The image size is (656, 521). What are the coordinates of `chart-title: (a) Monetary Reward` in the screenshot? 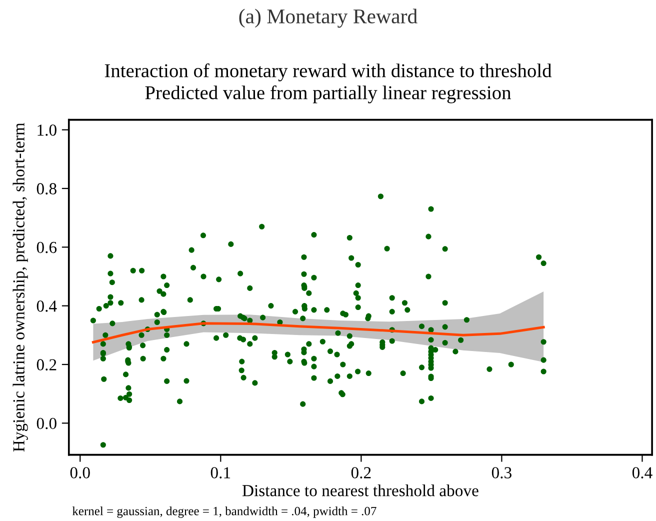 It's located at (328, 18).